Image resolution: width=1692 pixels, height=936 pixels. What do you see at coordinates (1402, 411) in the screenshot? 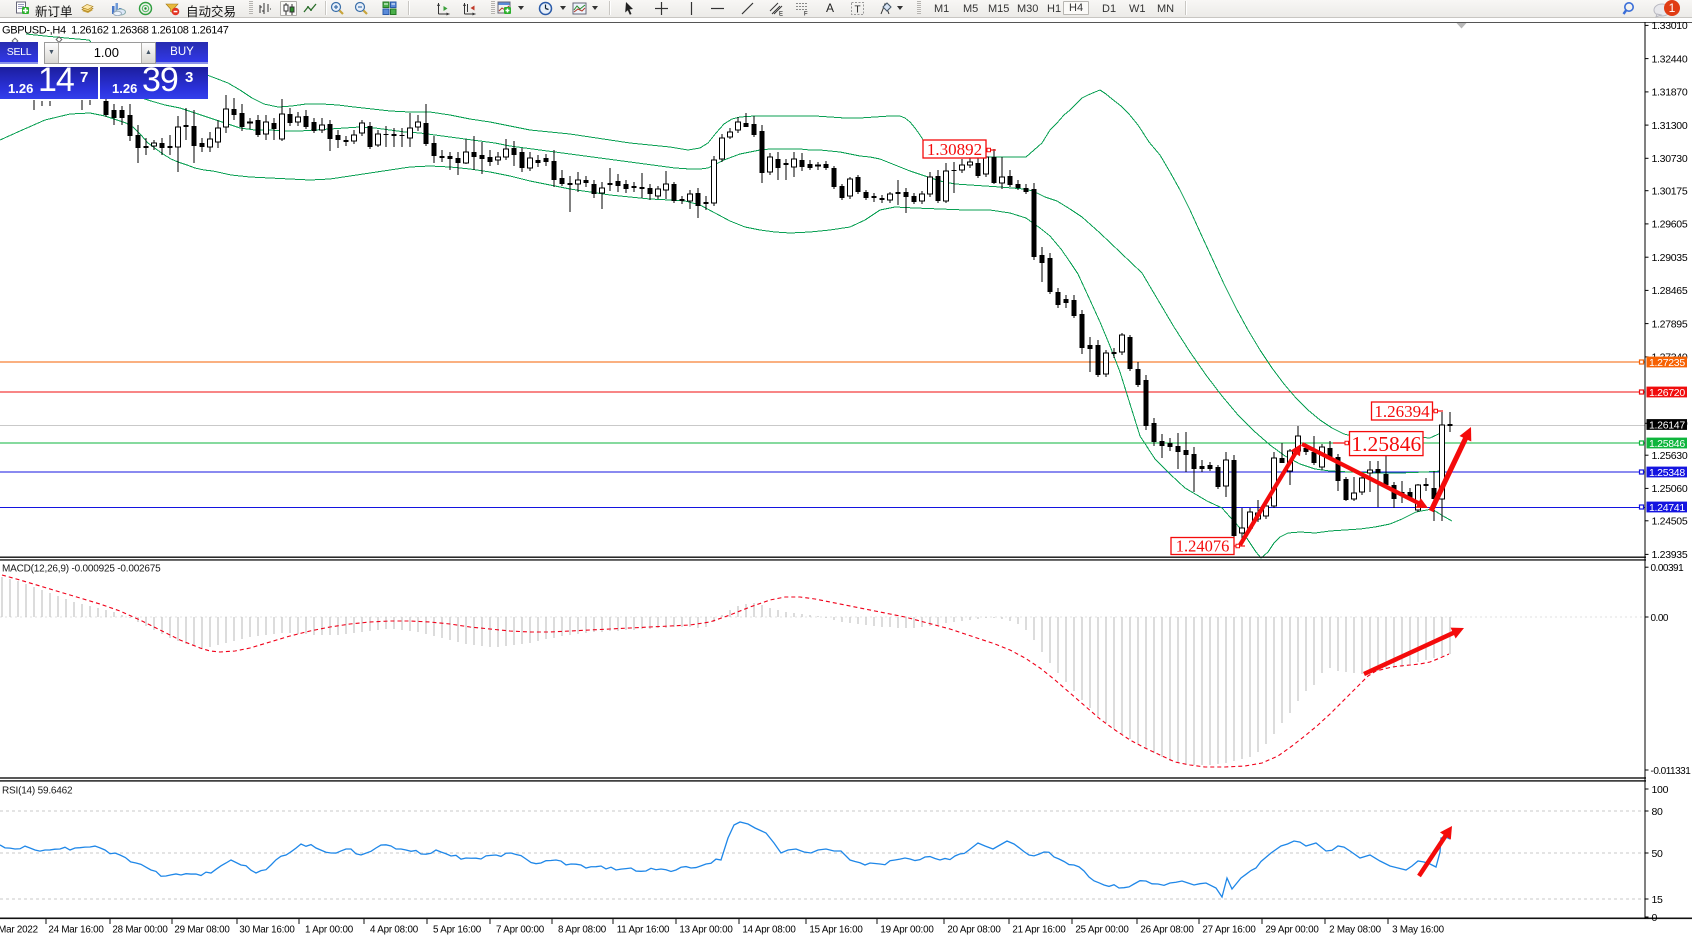
I see `svg-text: 1.26394` at bounding box center [1402, 411].